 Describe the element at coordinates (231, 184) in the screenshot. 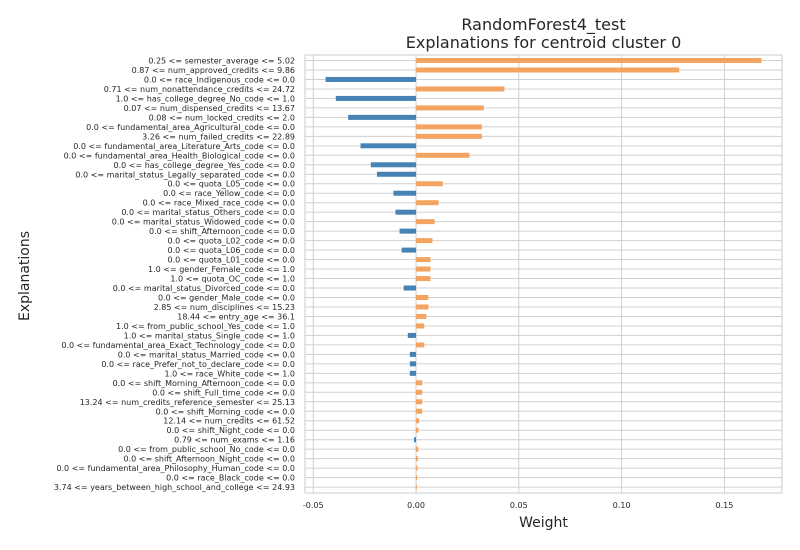

I see `category-label: 0.0 <= quota_L05_code <= 0.0` at that location.